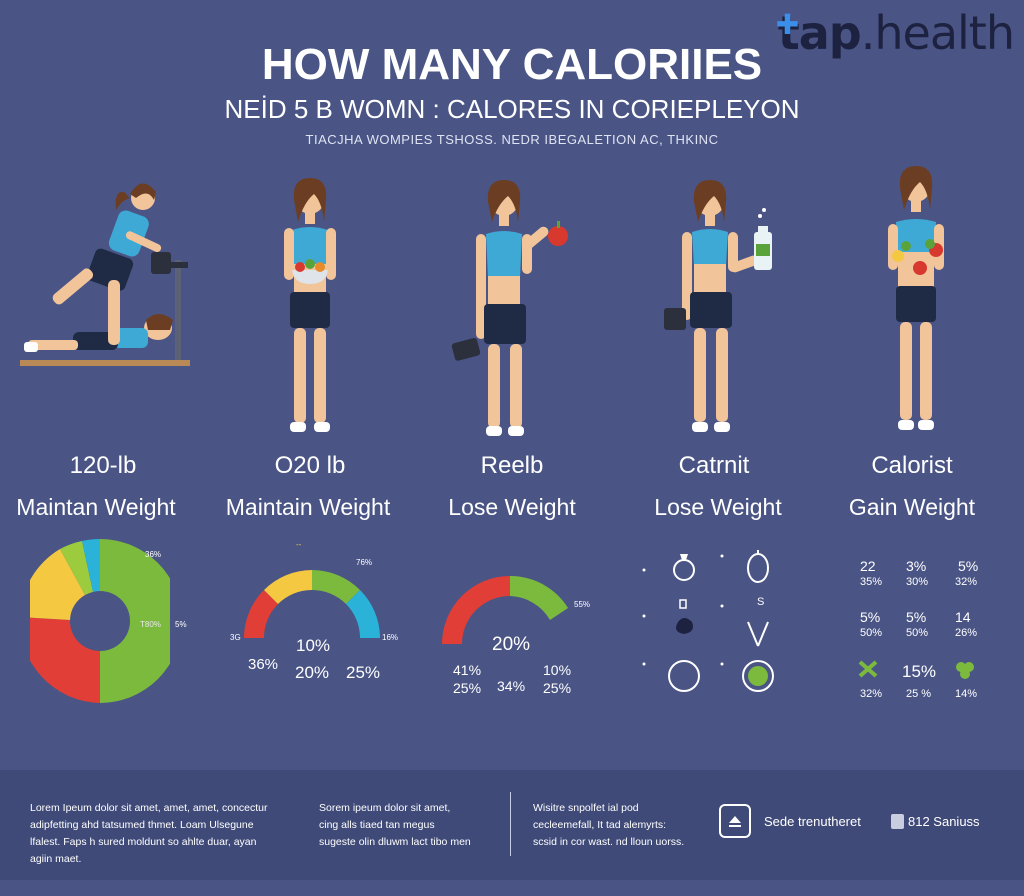  Describe the element at coordinates (103, 465) in the screenshot. I see `column-1-label: 120-lb` at that location.